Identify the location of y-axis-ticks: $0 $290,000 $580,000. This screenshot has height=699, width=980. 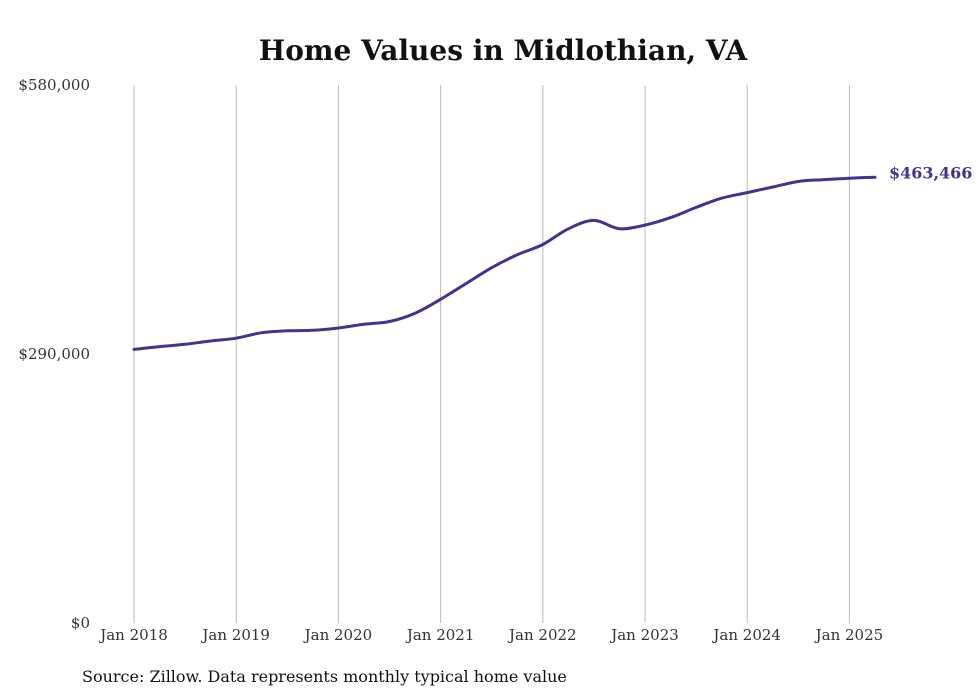
(54, 354).